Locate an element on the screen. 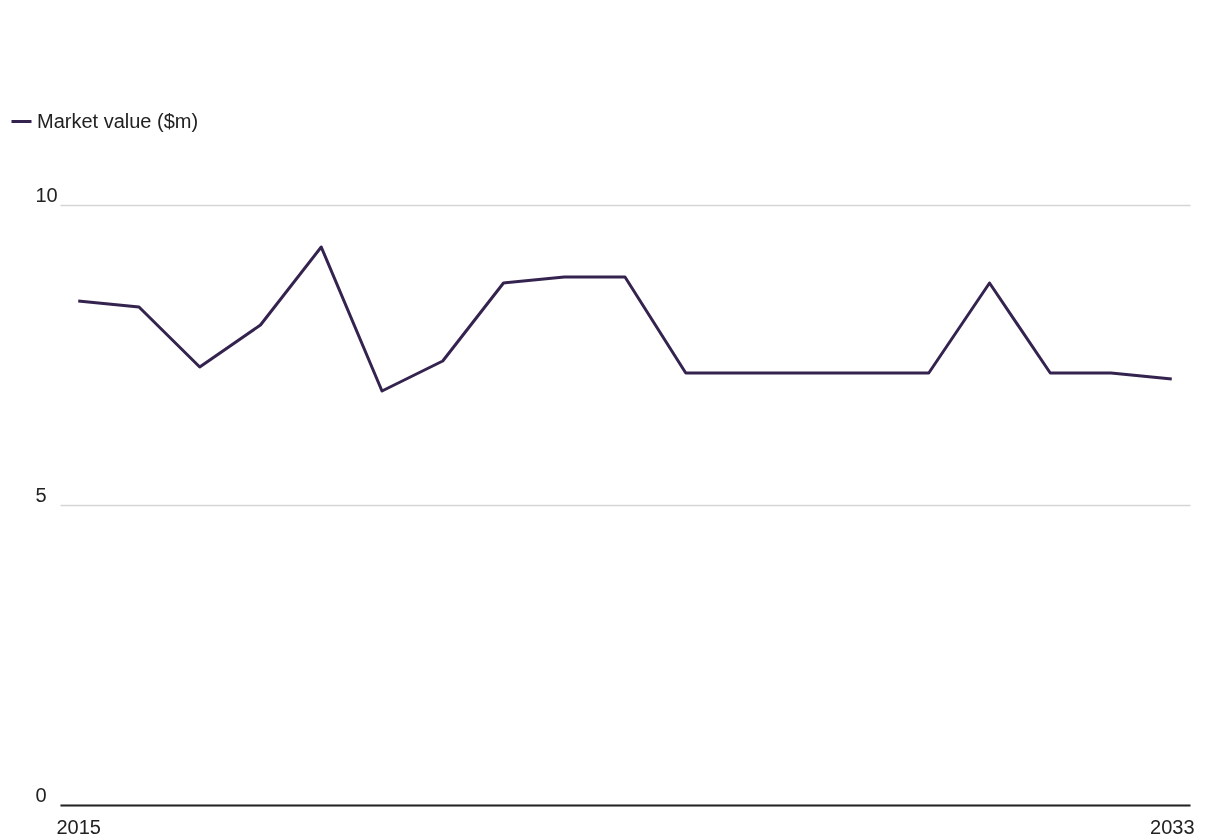 The width and height of the screenshot is (1220, 836). x-tick-label: 2033 is located at coordinates (1172, 825).